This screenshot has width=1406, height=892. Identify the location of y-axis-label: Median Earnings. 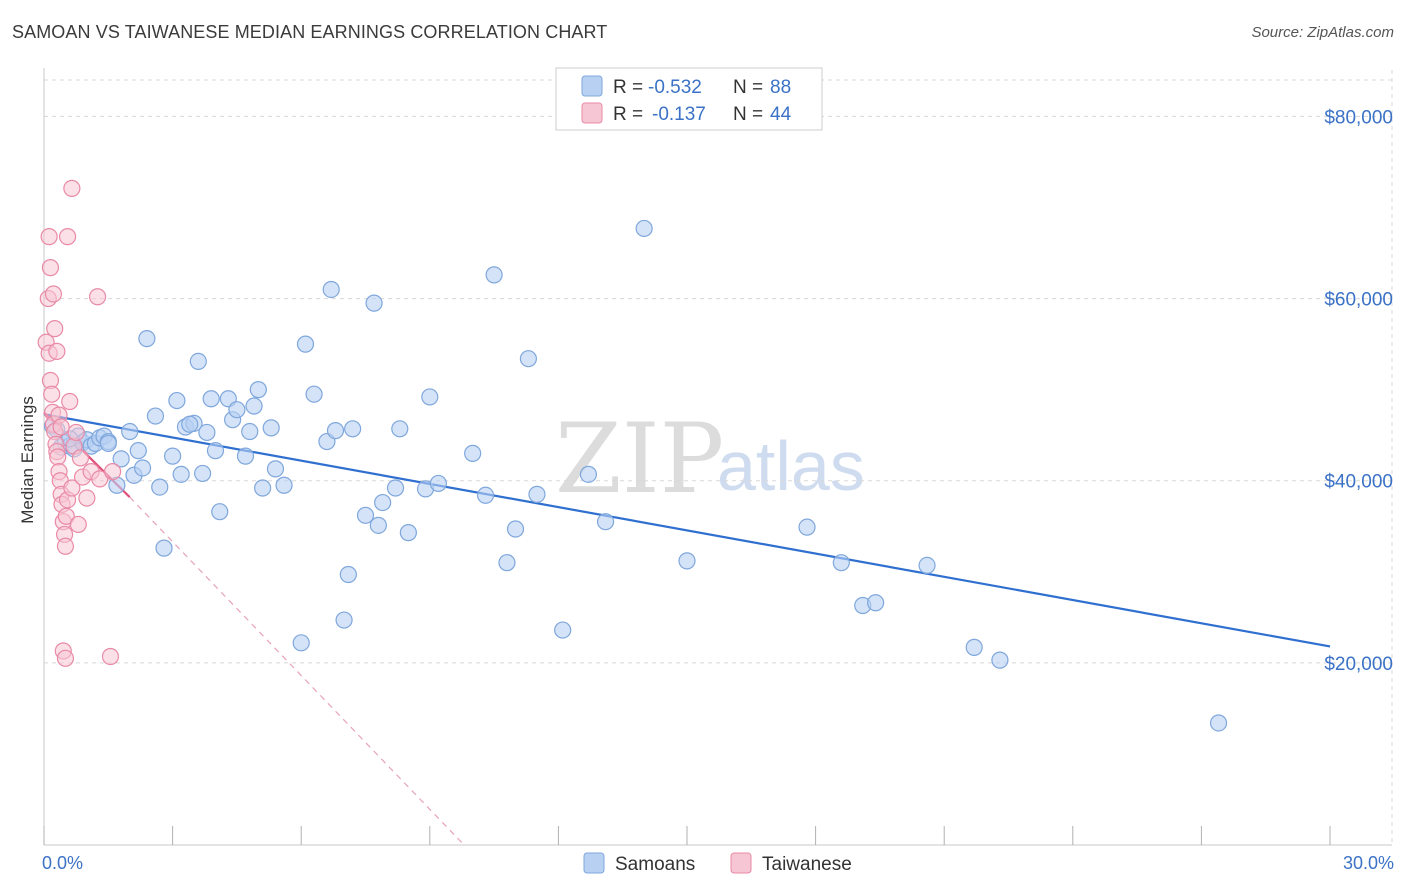
(27, 460).